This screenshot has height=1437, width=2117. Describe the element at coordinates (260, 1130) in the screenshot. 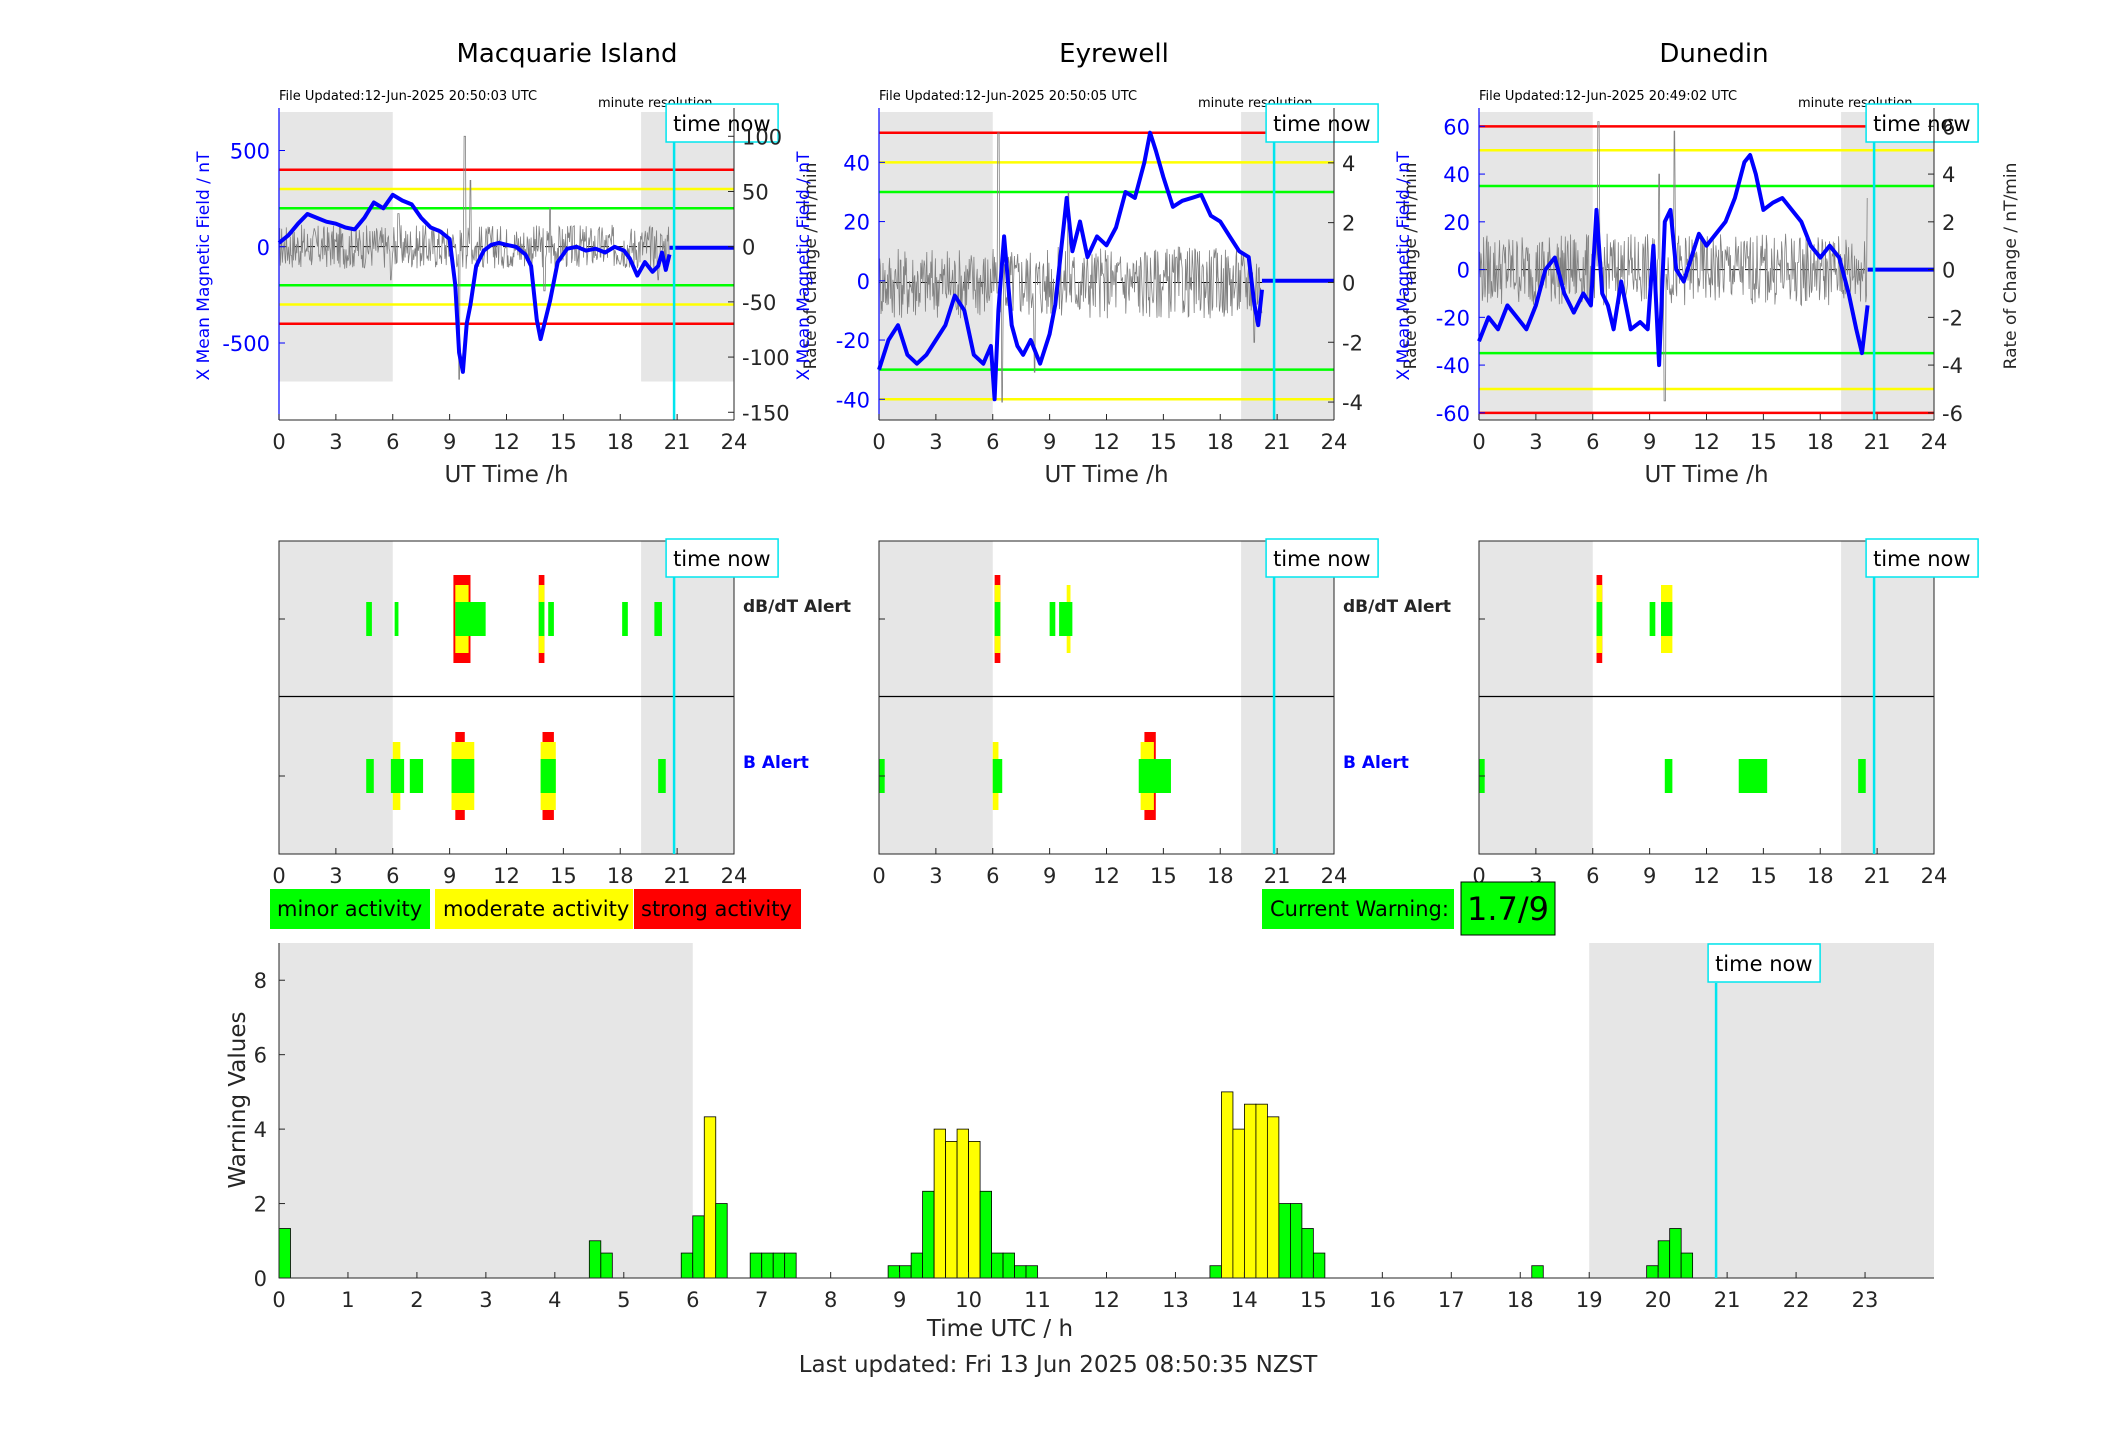

I see `y-tick-label: 4` at that location.